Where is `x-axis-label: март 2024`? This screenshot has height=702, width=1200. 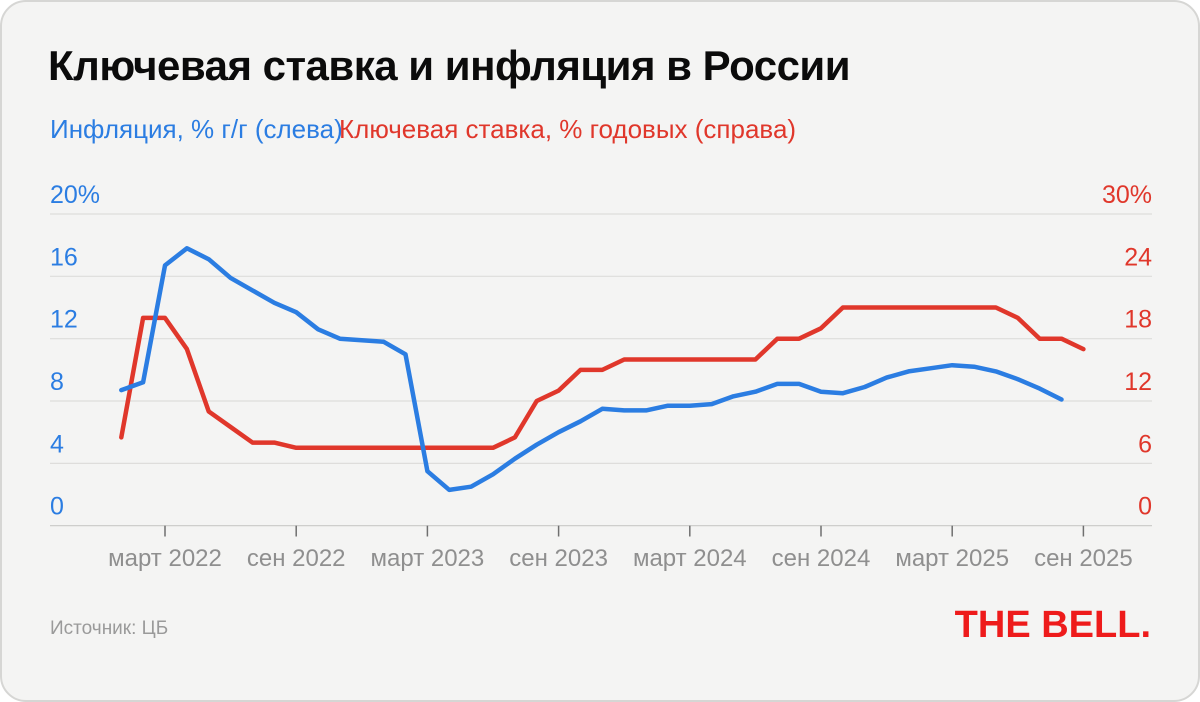 x-axis-label: март 2024 is located at coordinates (690, 558).